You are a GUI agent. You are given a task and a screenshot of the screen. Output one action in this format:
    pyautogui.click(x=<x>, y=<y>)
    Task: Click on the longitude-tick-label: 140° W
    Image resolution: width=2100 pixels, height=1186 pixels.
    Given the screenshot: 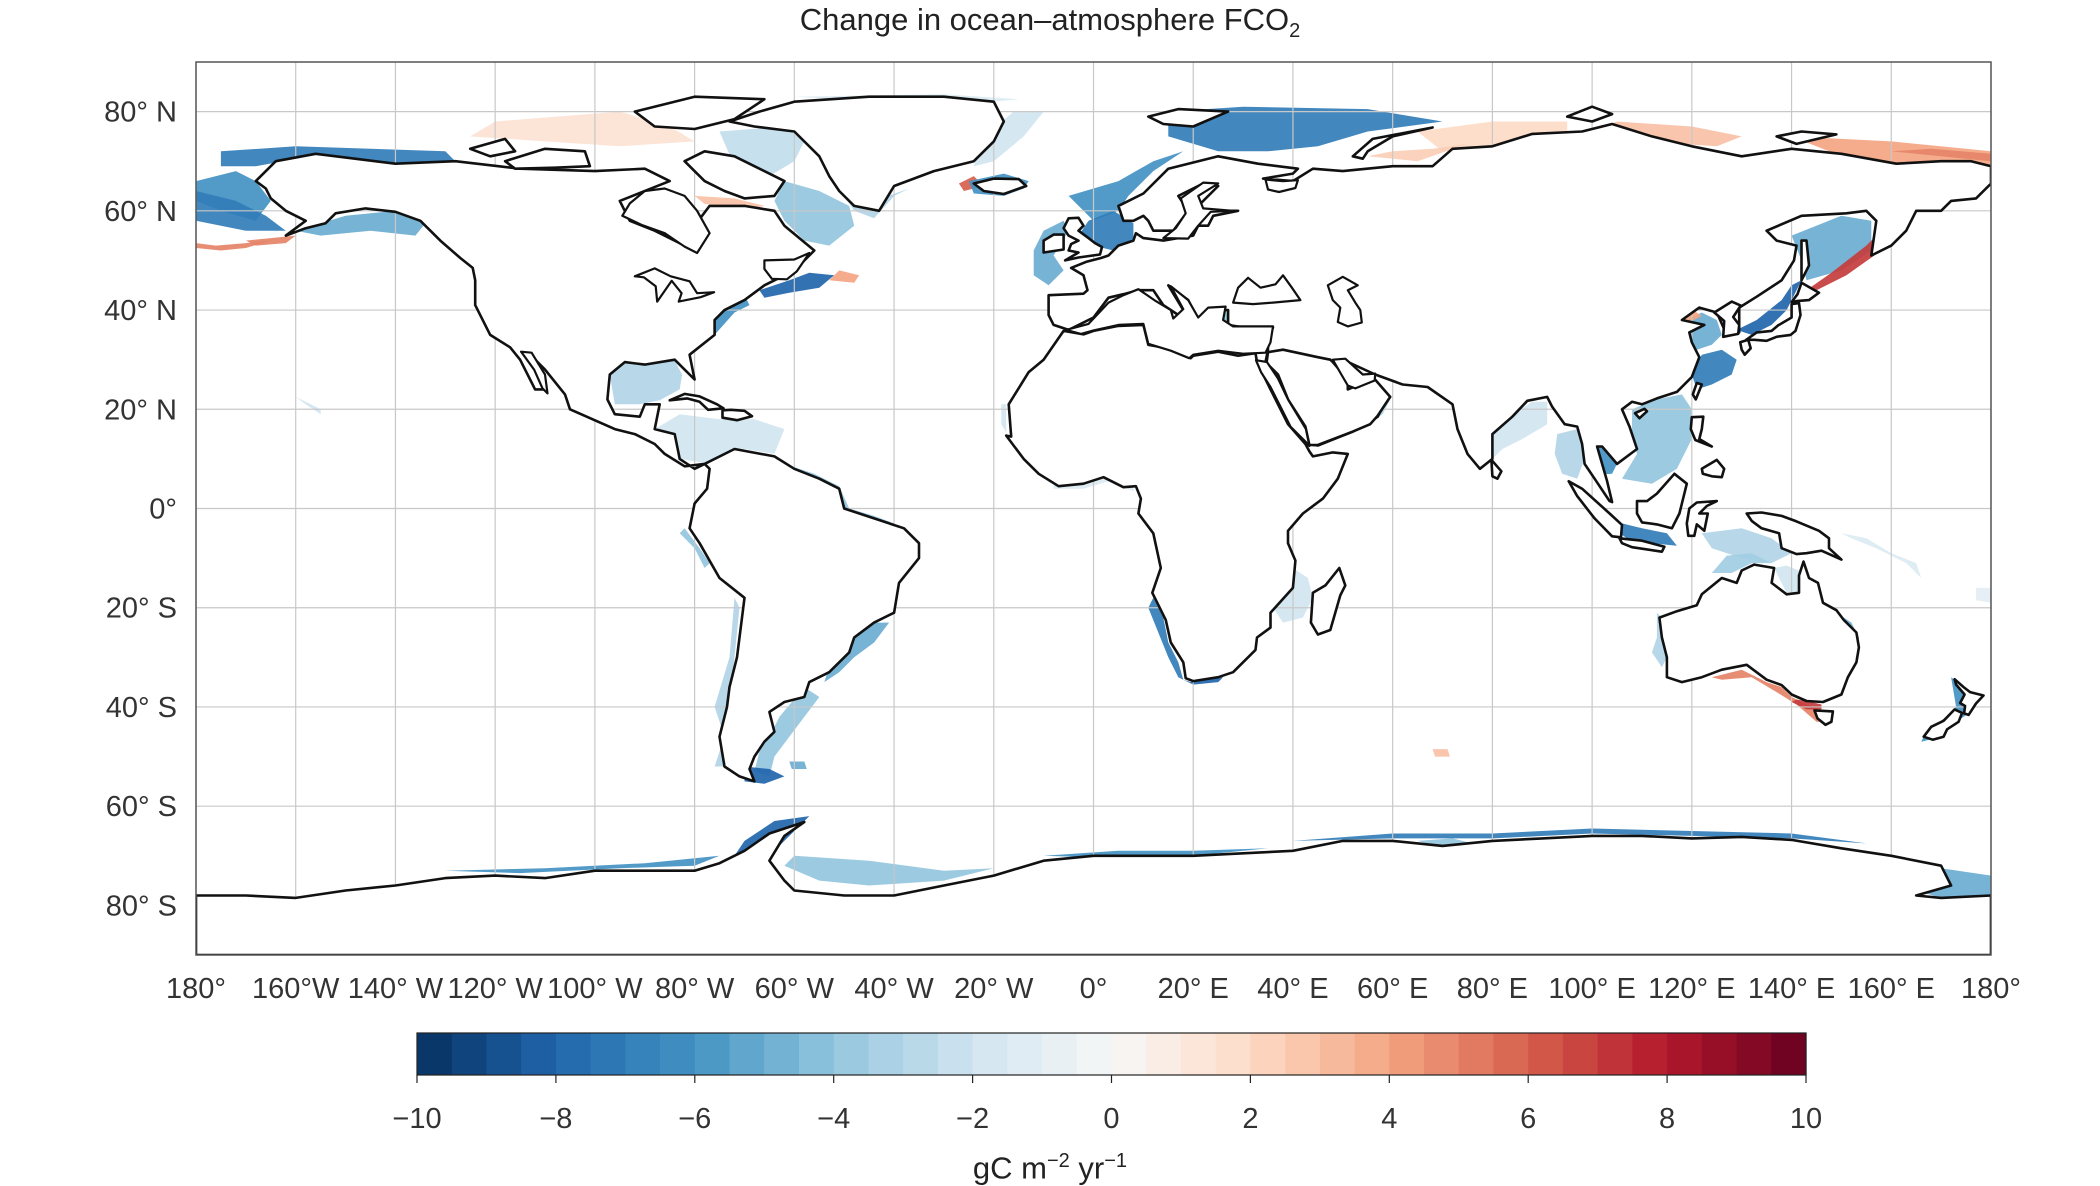 What is the action you would take?
    pyautogui.click(x=396, y=989)
    